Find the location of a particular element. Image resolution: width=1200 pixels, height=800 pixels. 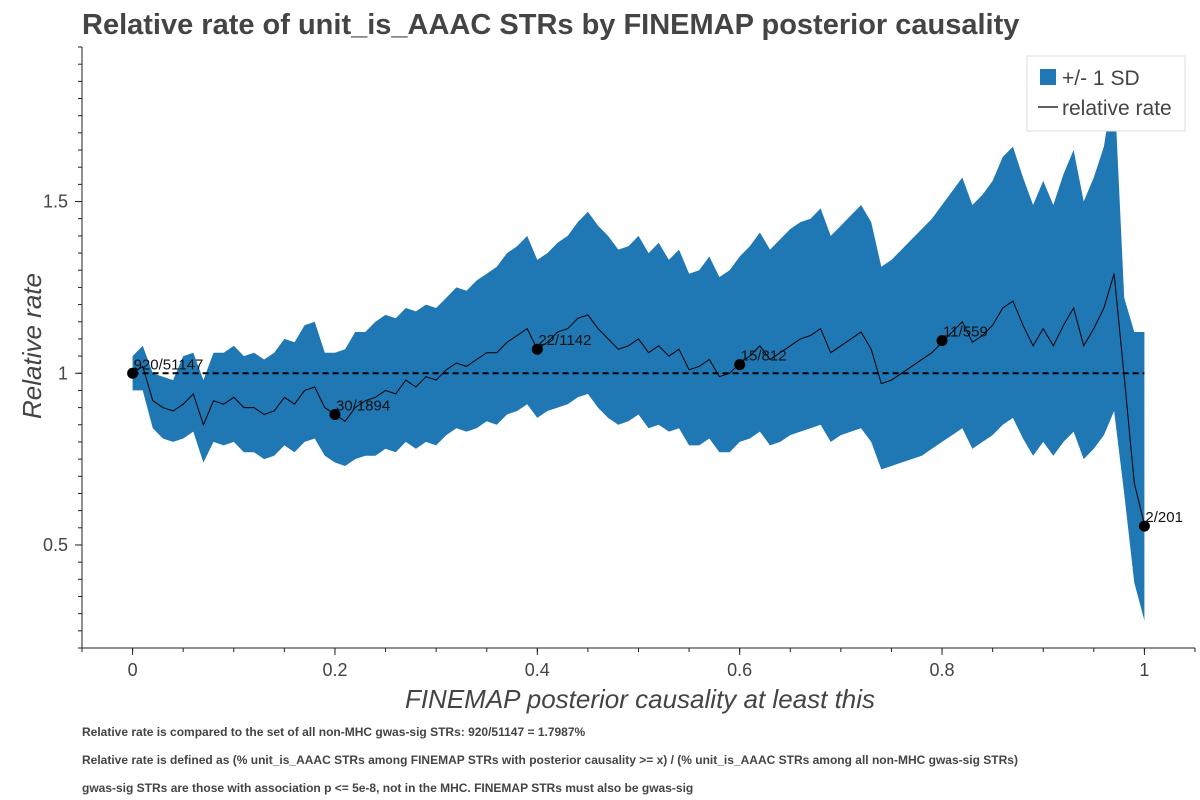

y-tick-label-2: 1.5 is located at coordinates (55, 202).